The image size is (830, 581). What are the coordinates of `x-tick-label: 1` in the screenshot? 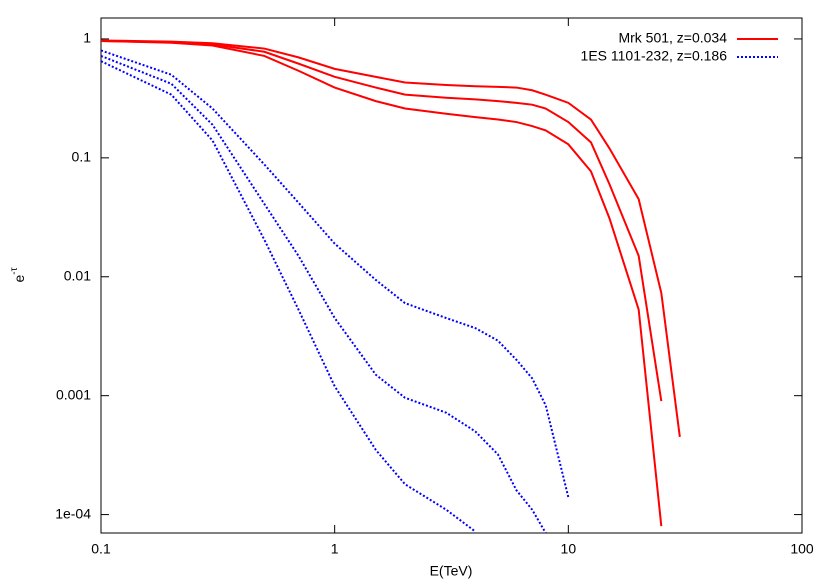 It's located at (335, 549).